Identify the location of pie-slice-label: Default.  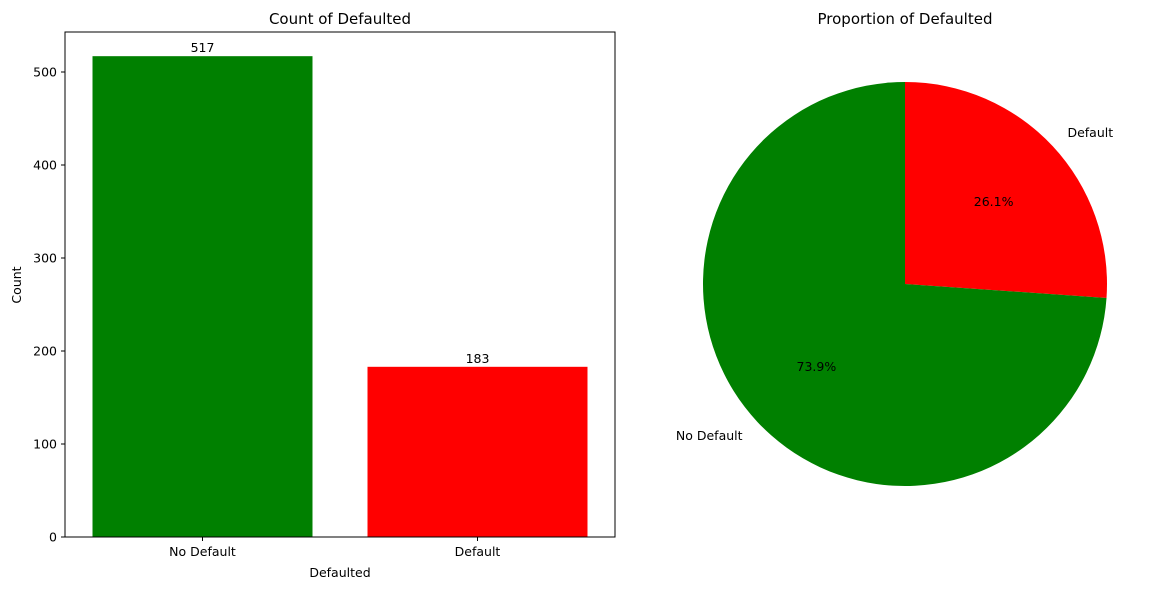
(1090, 132).